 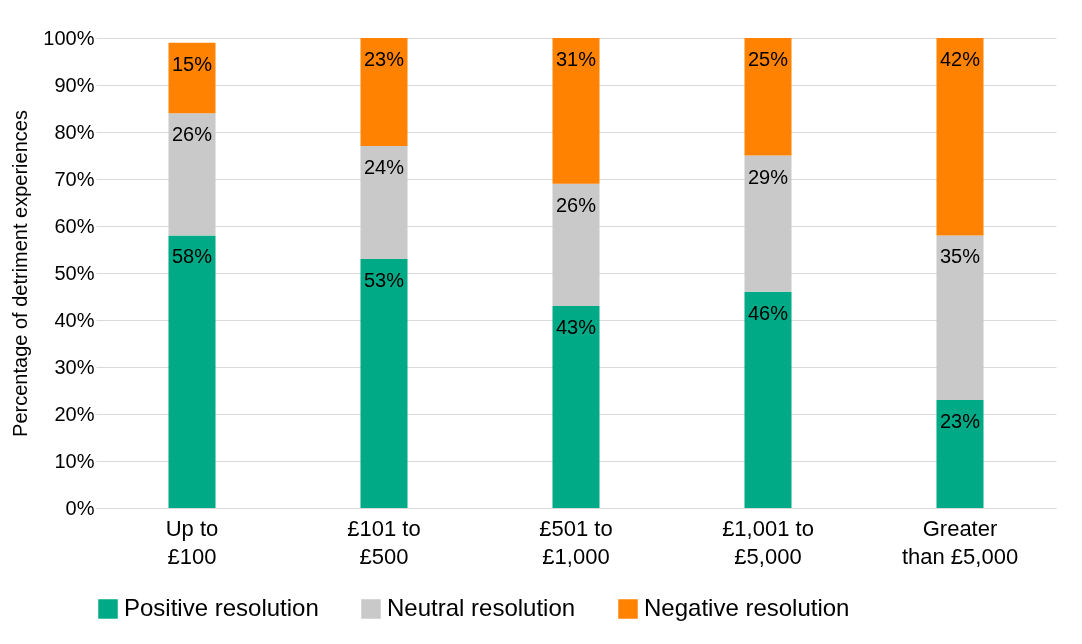 What do you see at coordinates (221, 607) in the screenshot?
I see `legend-label: Positive resolution` at bounding box center [221, 607].